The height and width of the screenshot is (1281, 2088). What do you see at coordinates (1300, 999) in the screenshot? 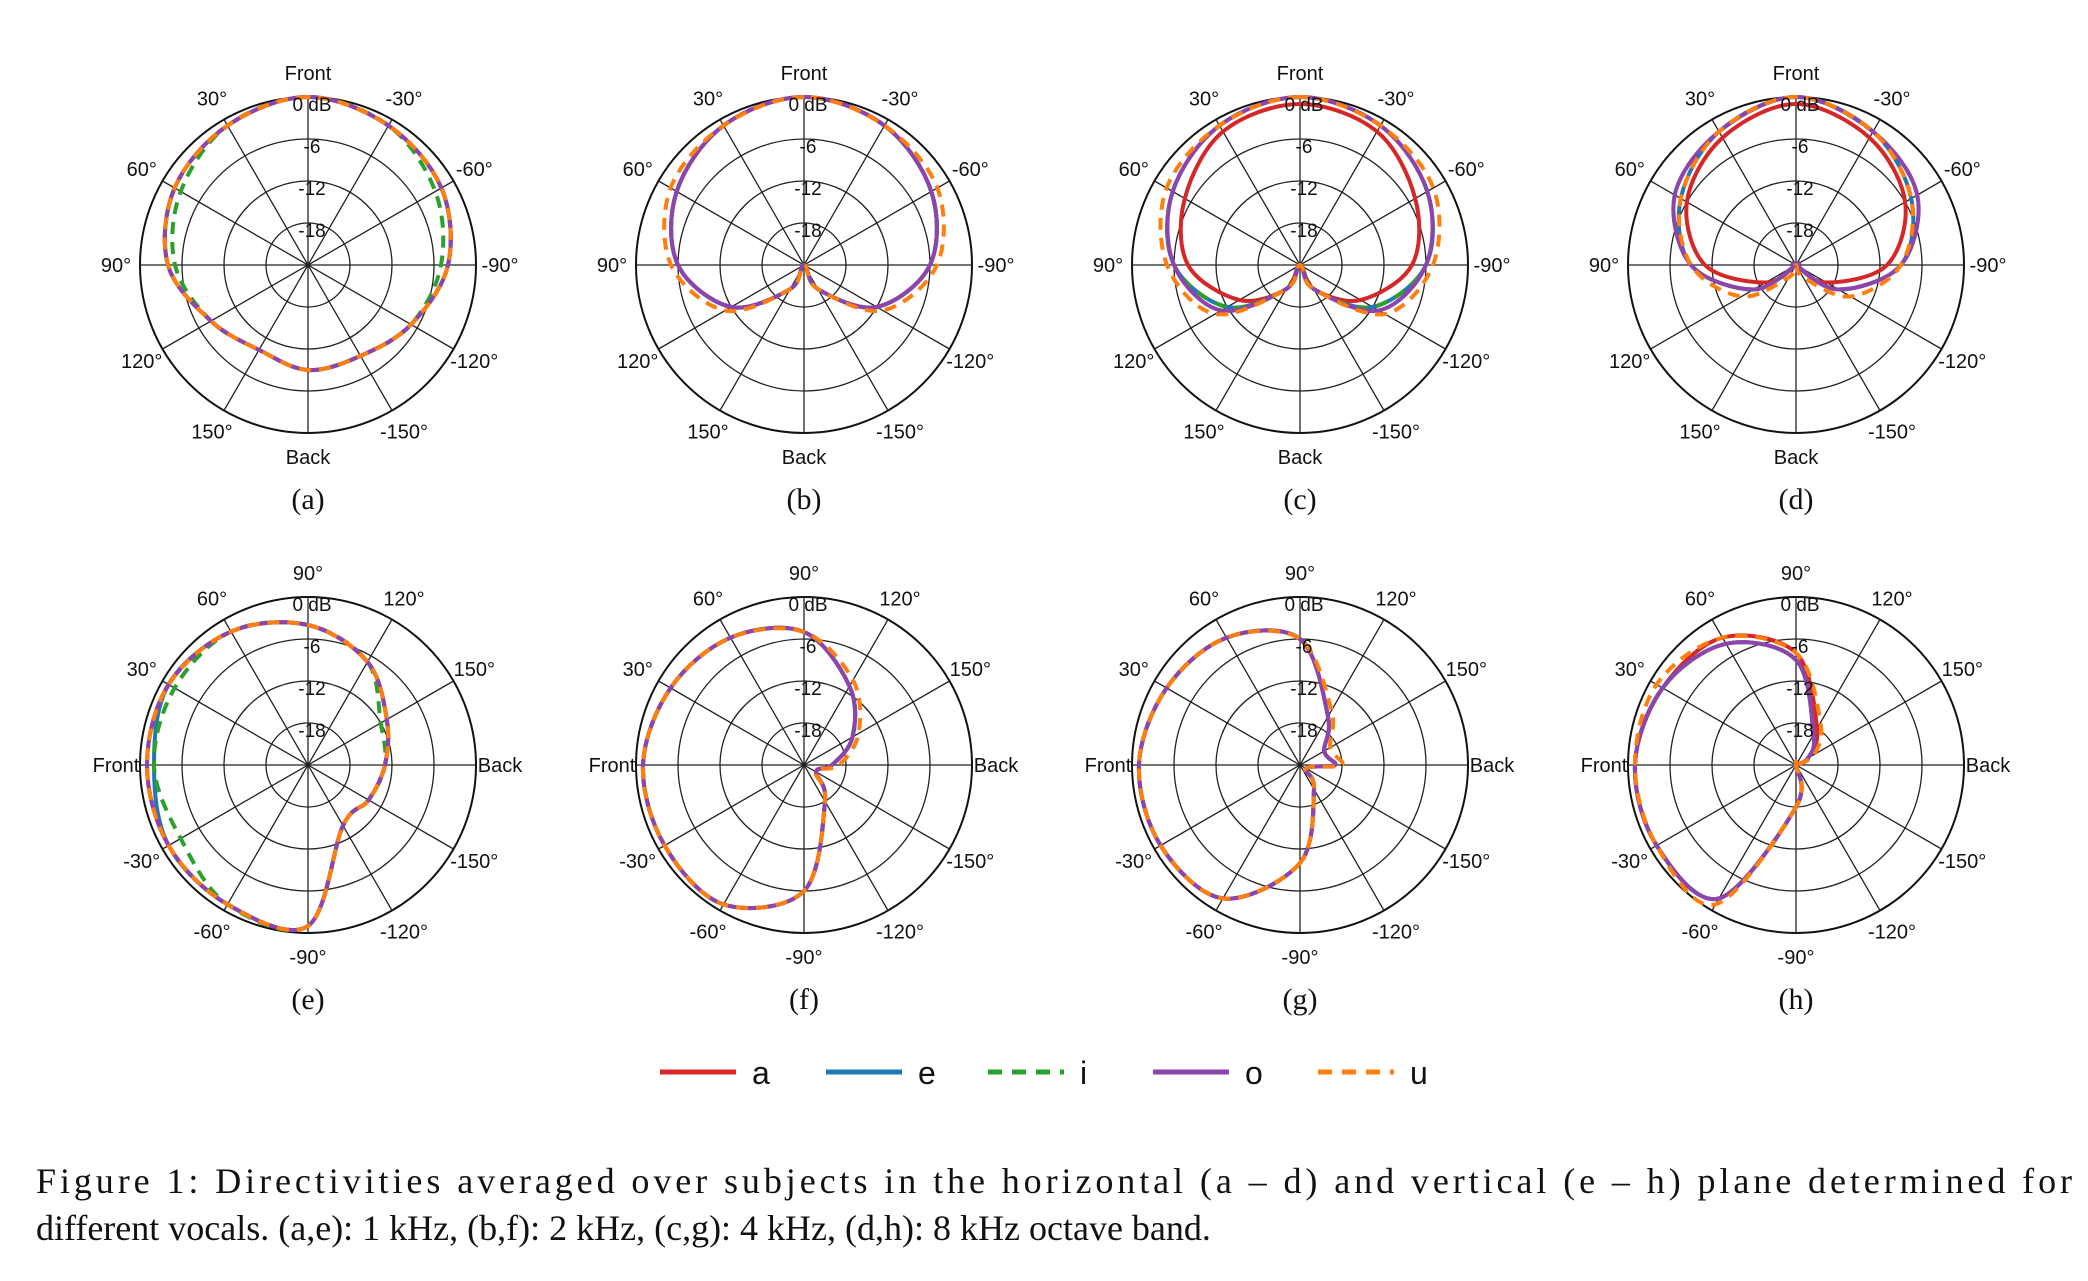
I see `panel-label: (g)` at bounding box center [1300, 999].